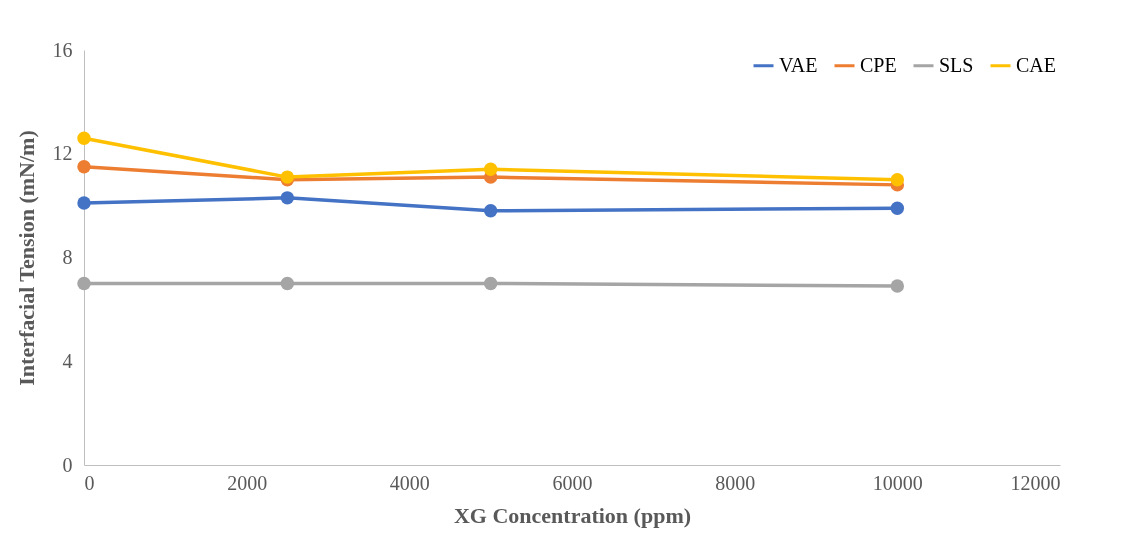 This screenshot has width=1138, height=559. Describe the element at coordinates (409, 482) in the screenshot. I see `x-tick-label: 4000` at that location.